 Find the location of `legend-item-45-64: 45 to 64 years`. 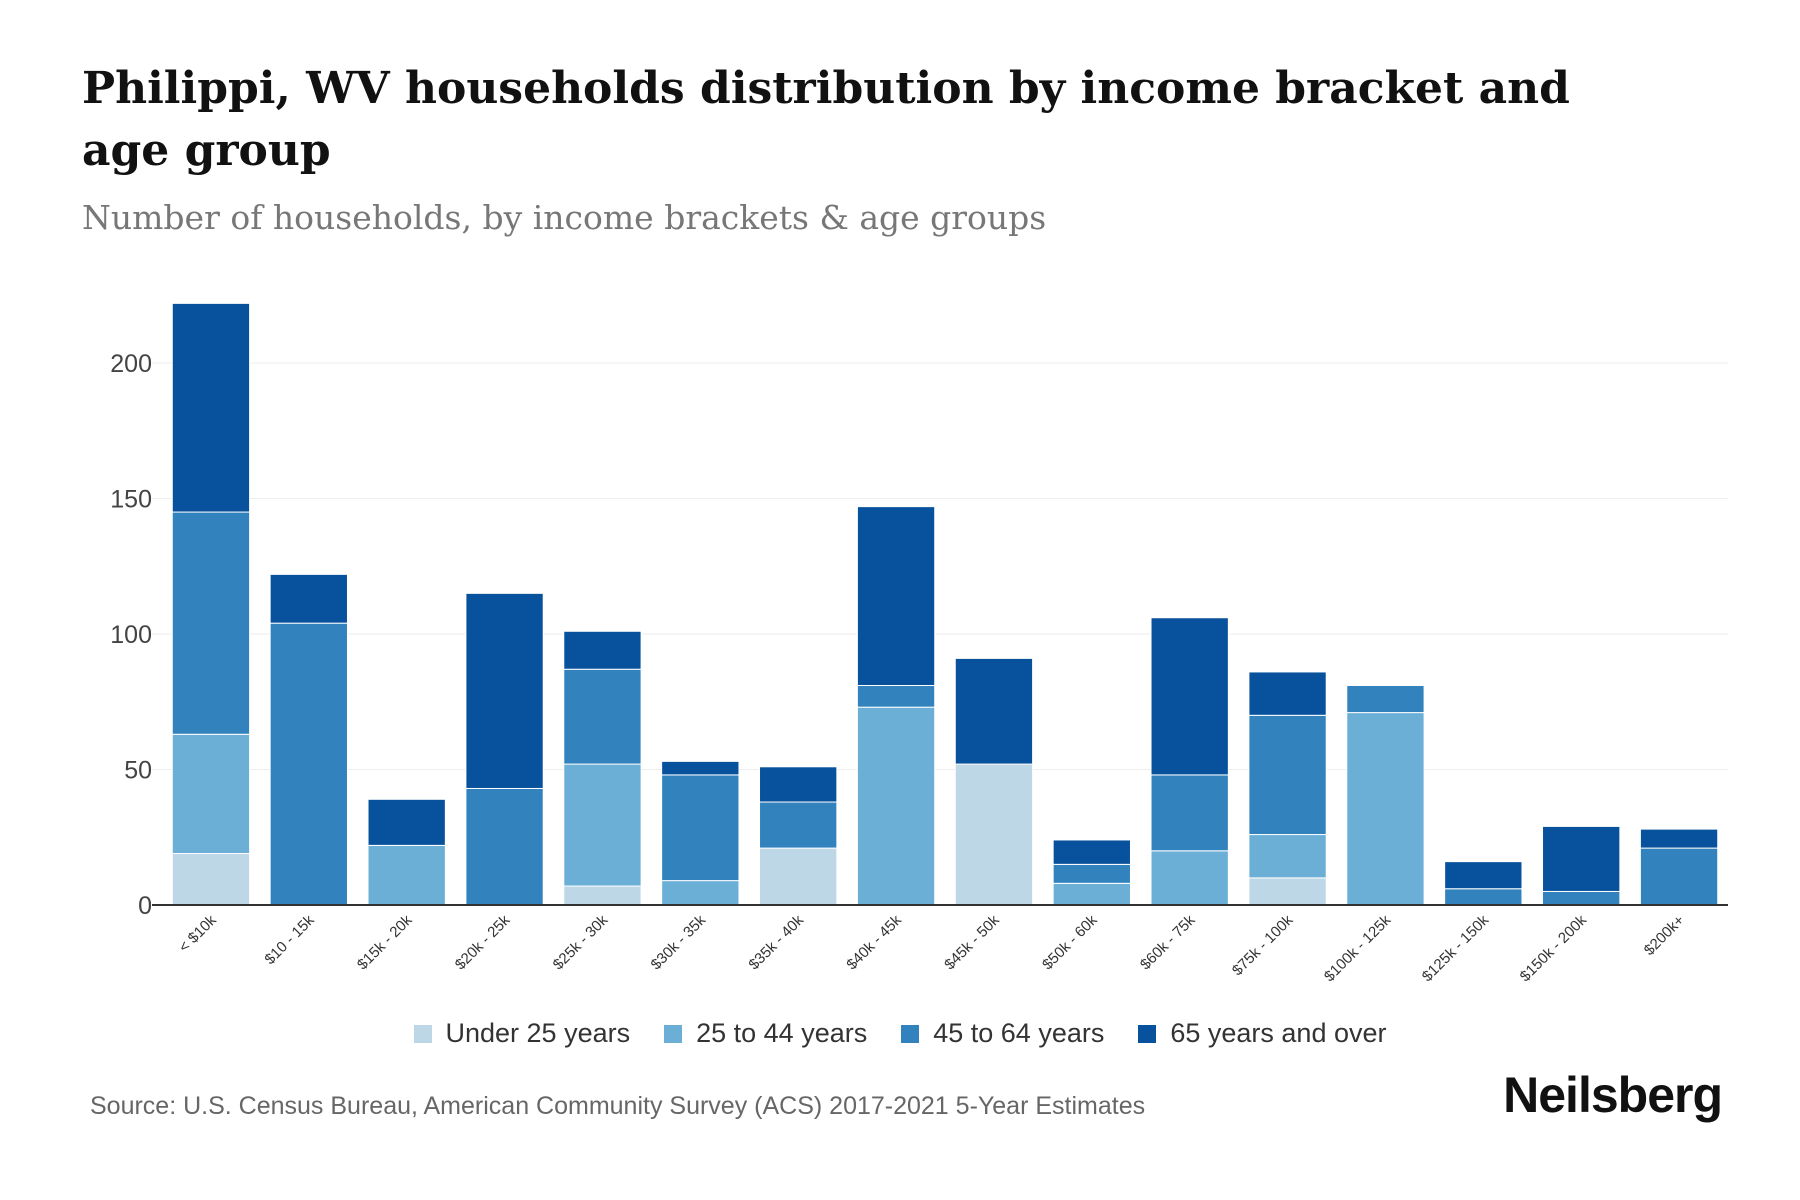

legend-item-45-64: 45 to 64 years is located at coordinates (1002, 1033).